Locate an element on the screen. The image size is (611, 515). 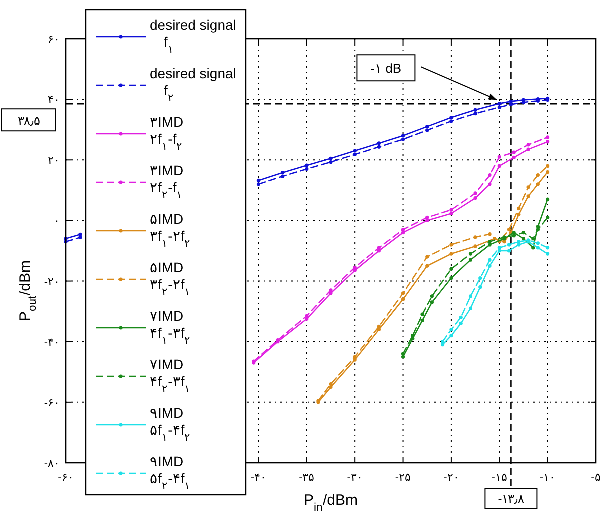
y-tick-label: ۴۰ is located at coordinates (54, 100).